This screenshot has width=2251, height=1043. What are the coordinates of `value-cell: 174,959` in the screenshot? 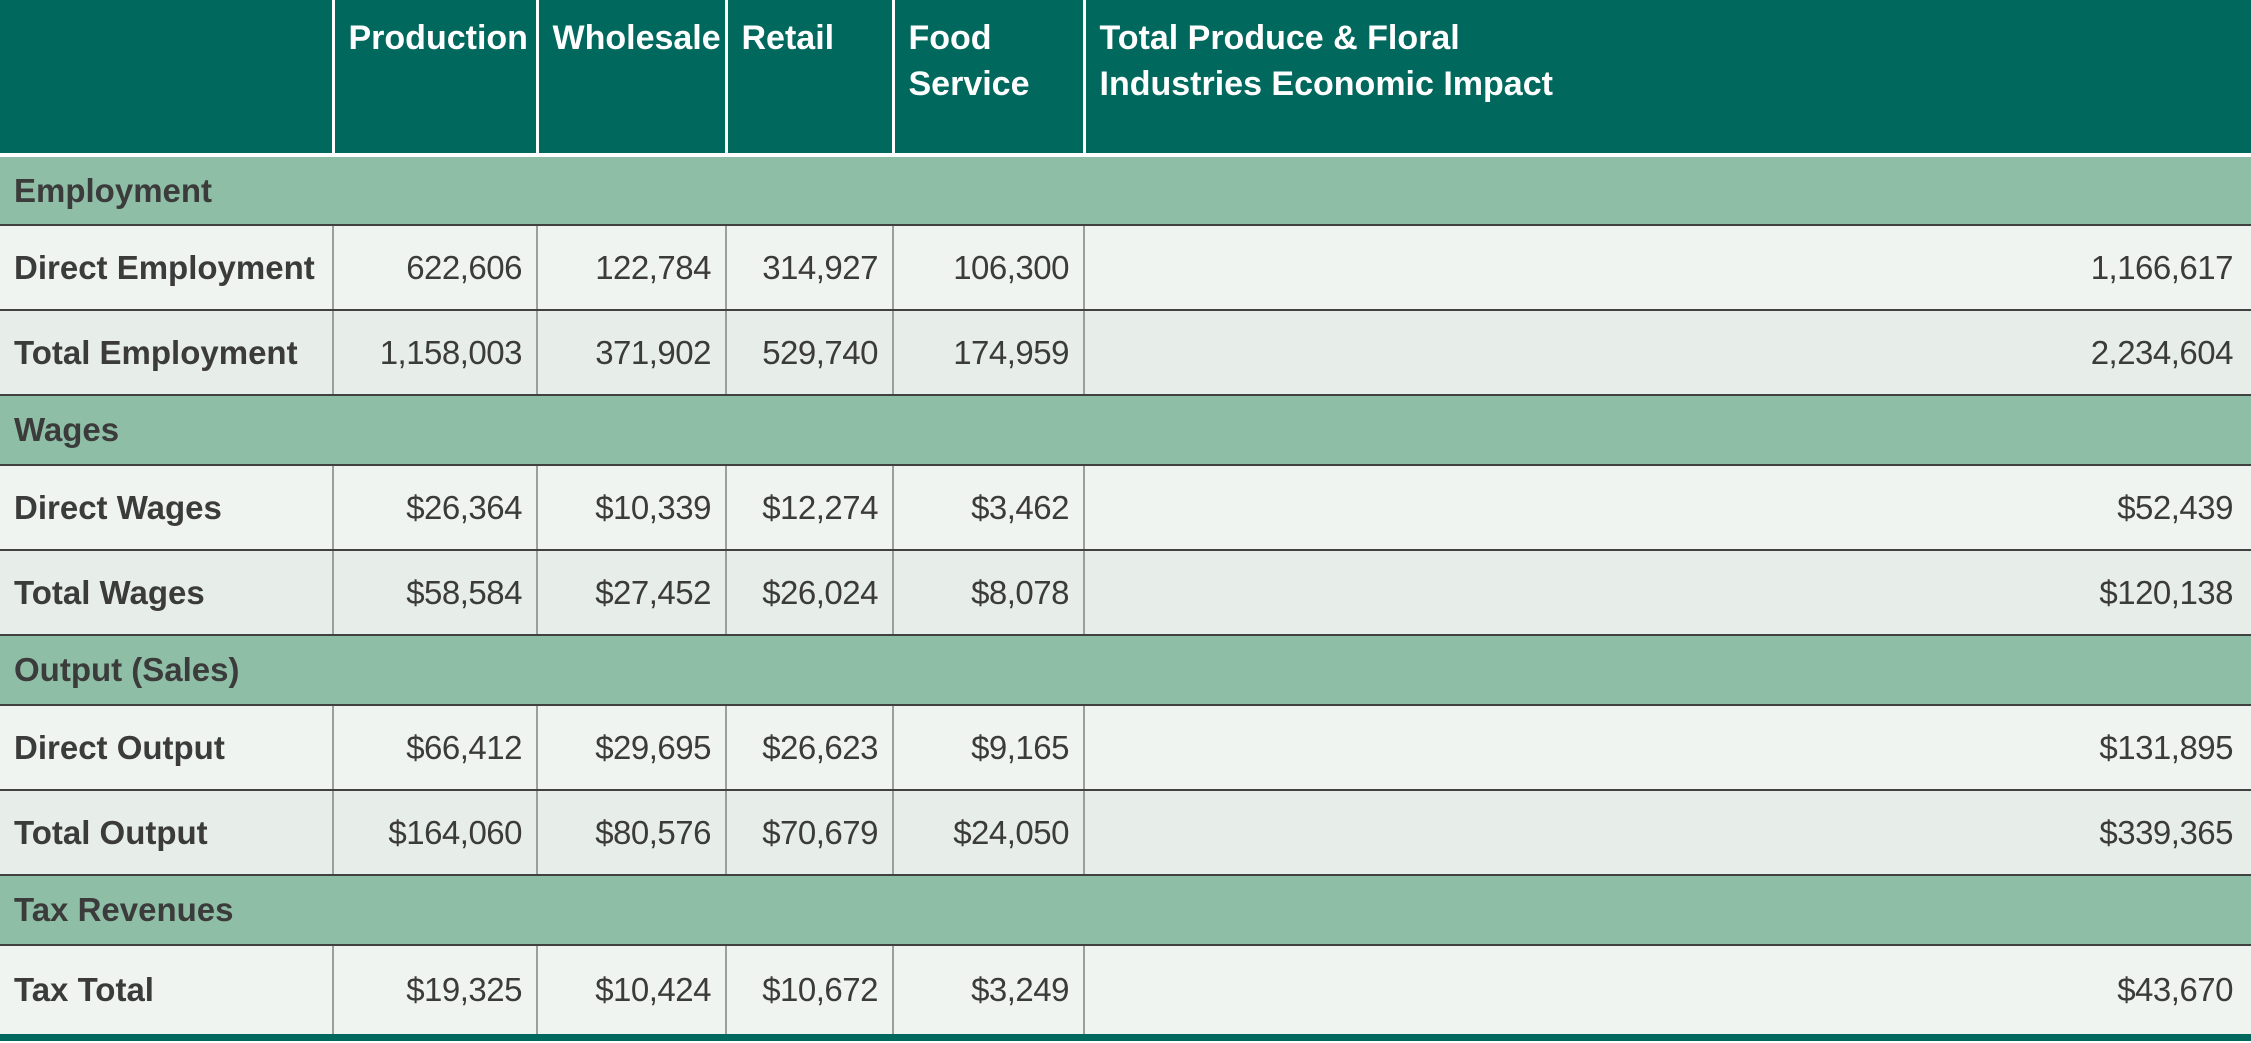 It's located at (989, 353).